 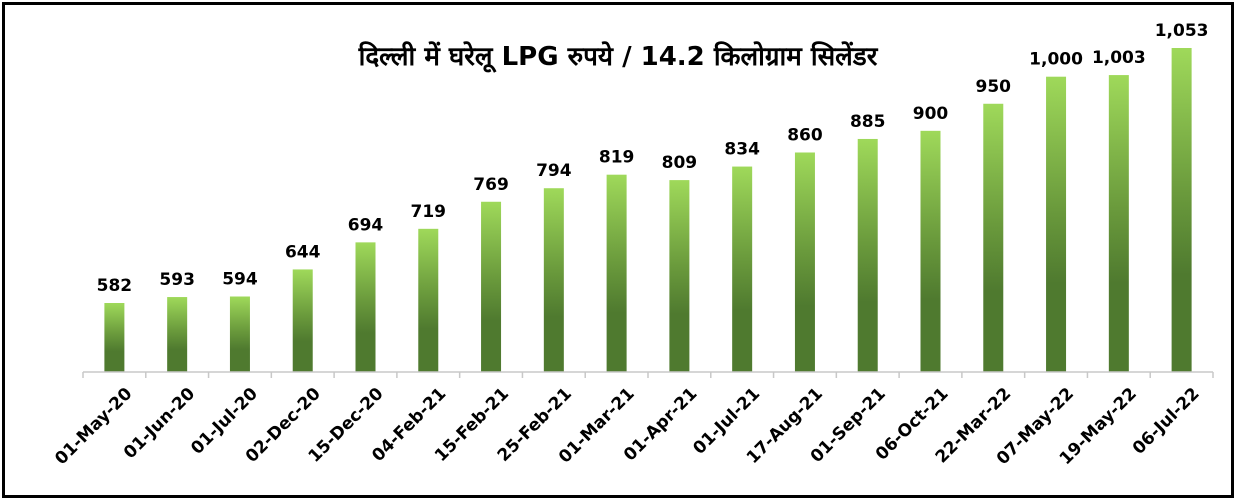 What do you see at coordinates (1056, 60) in the screenshot?
I see `data-label-07-May-22: 1,000` at bounding box center [1056, 60].